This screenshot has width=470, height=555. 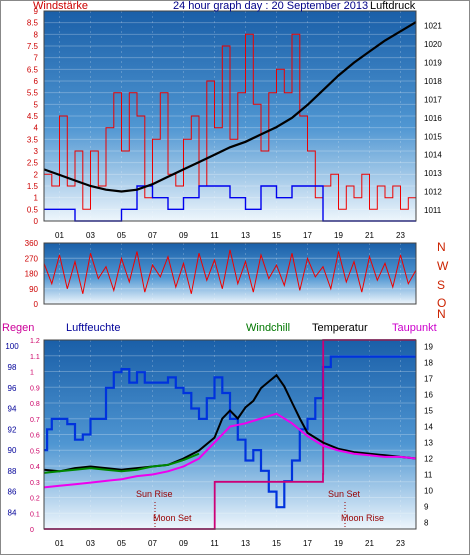 I want to click on wind-tick-label: 9, so click(x=36, y=11).